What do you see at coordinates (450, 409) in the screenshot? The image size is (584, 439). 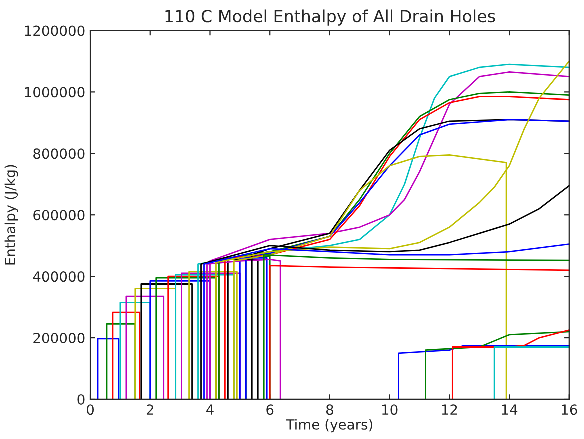 I see `x-tick-label: 12` at bounding box center [450, 409].